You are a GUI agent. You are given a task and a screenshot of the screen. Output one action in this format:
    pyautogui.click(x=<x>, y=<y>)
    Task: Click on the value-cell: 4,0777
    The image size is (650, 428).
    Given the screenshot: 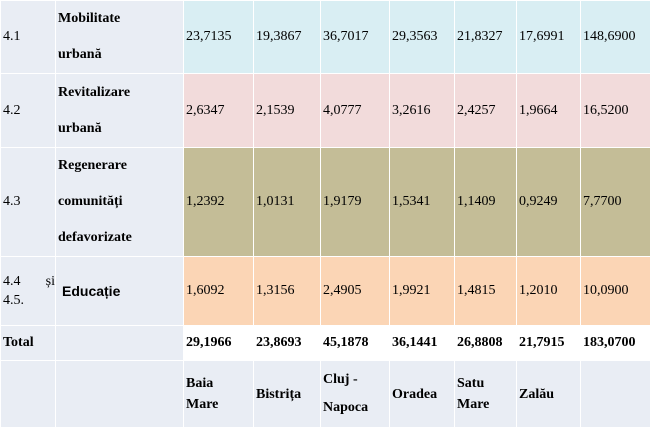 What is the action you would take?
    pyautogui.click(x=355, y=111)
    